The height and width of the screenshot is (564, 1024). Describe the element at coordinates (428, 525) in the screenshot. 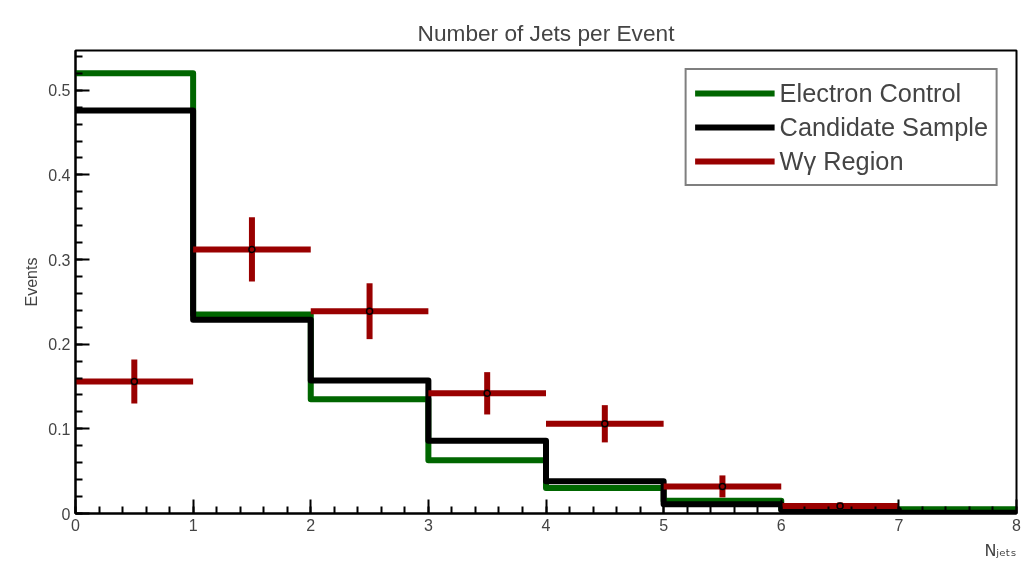

I see `x-tick-label: 3` at that location.